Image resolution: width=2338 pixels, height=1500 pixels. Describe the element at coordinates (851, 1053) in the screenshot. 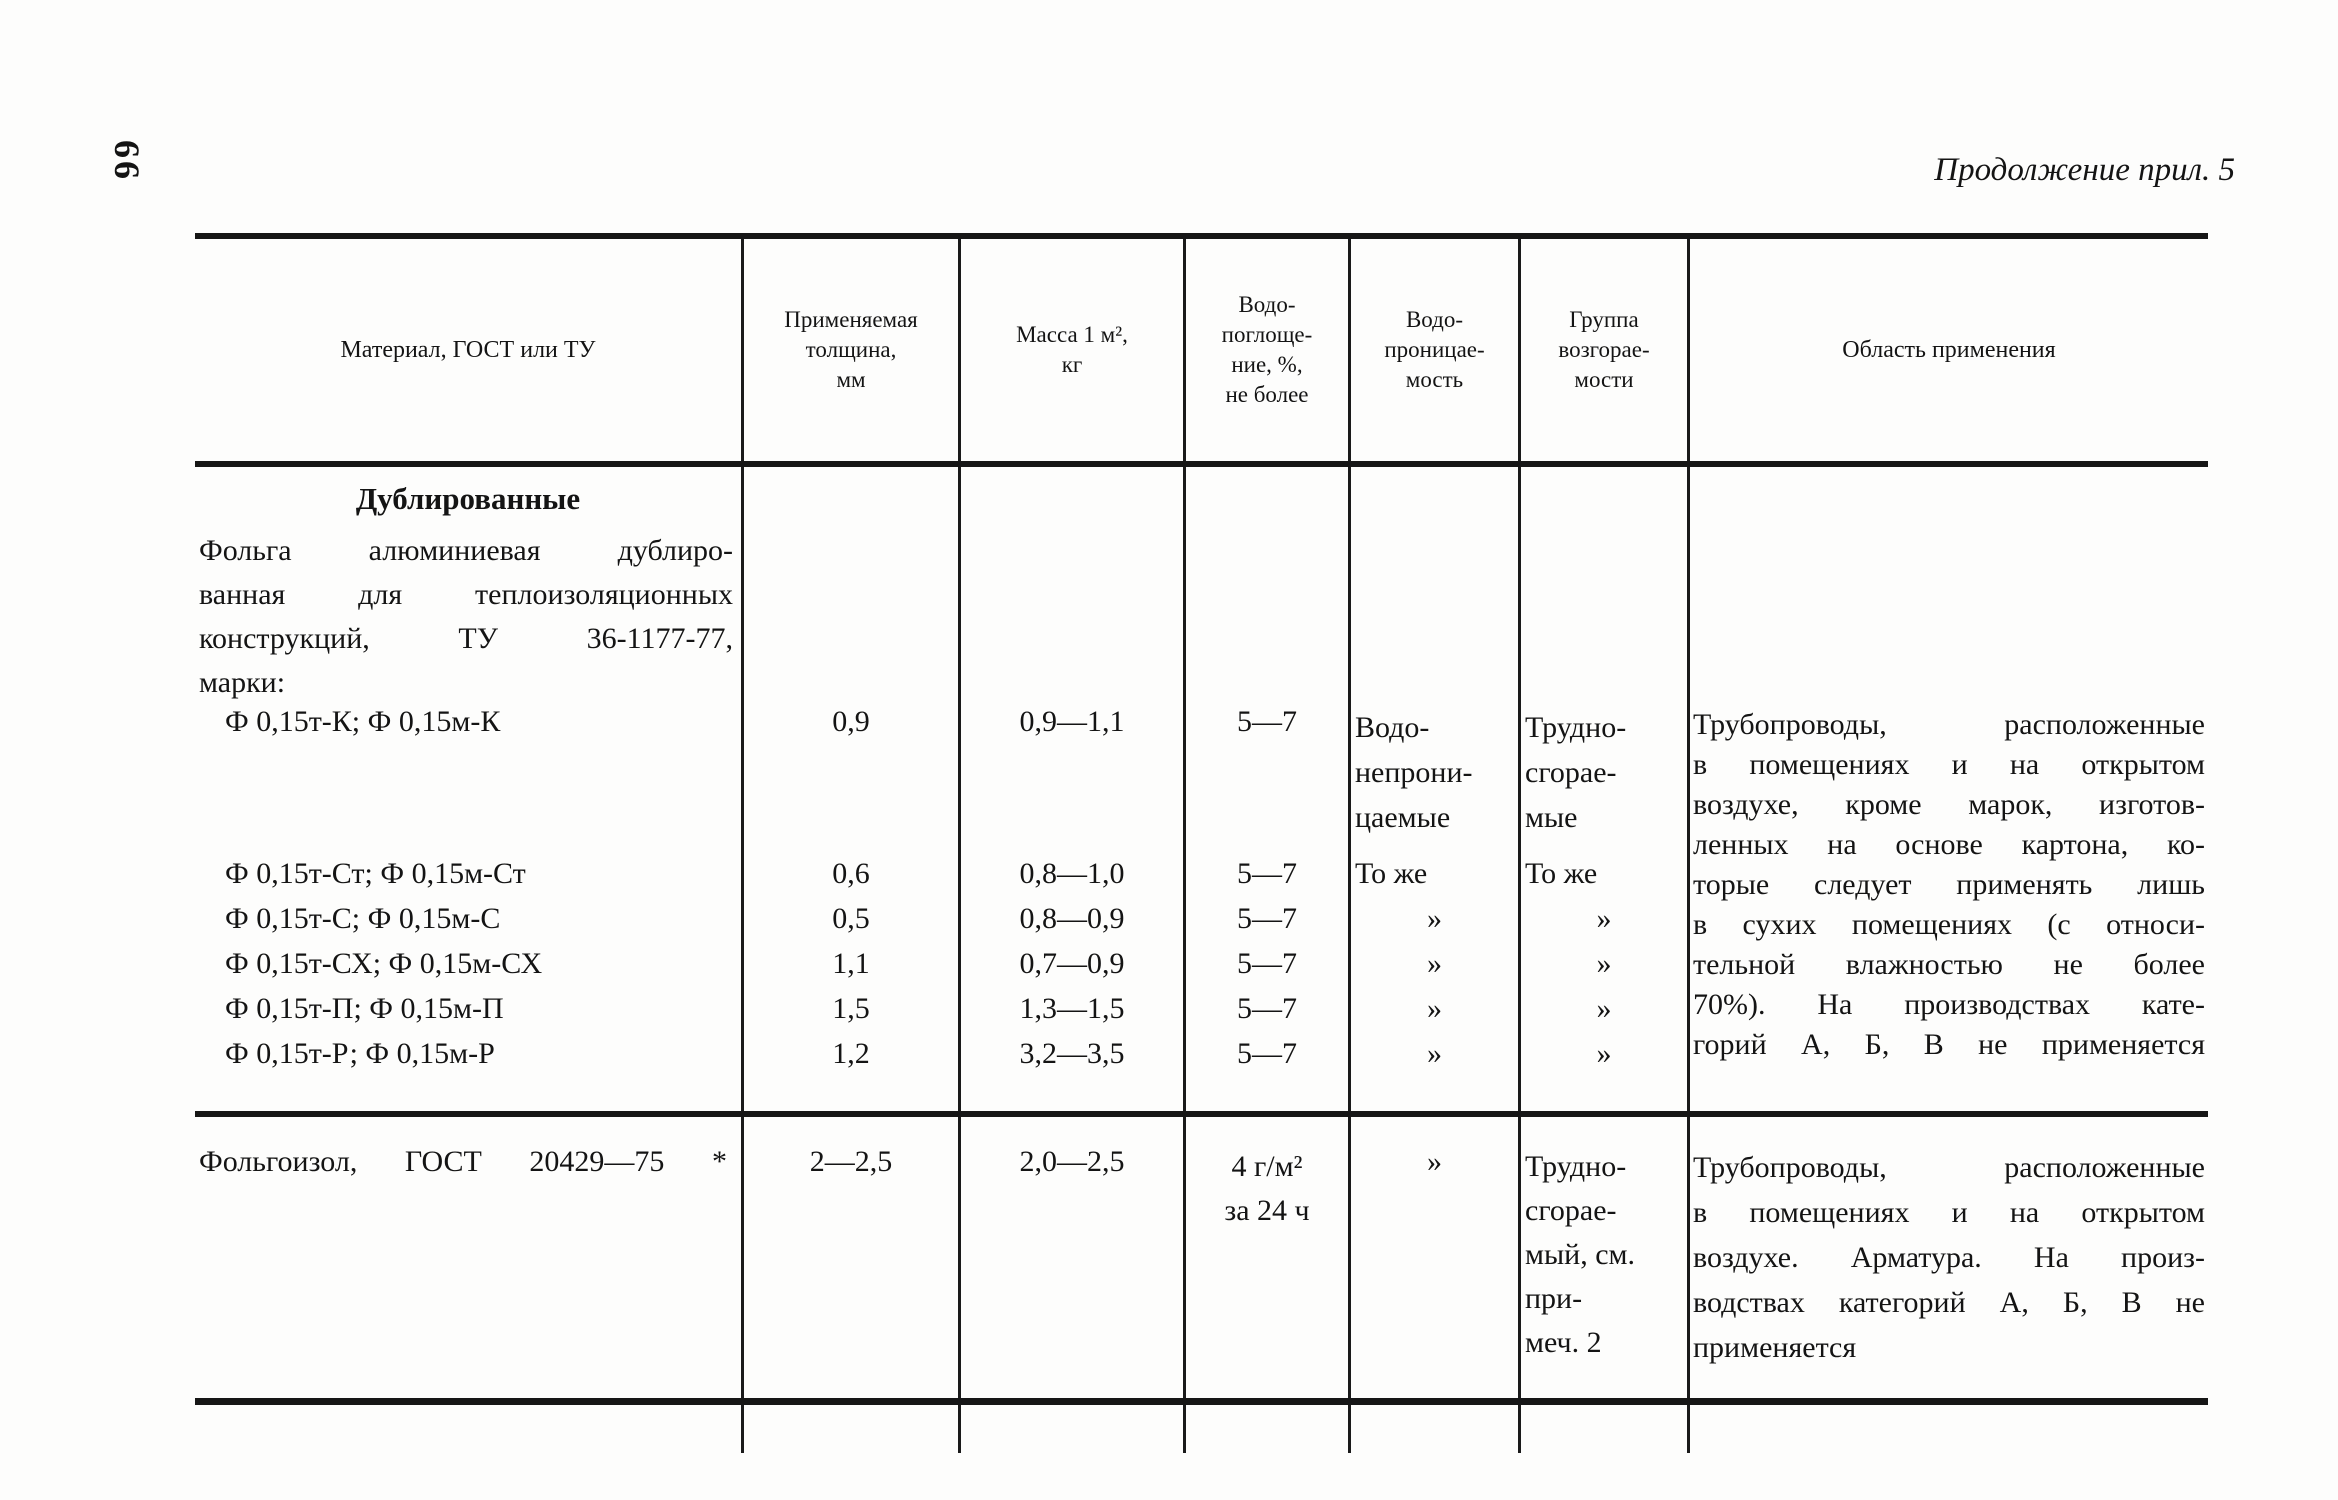

I see `thickness-value: 1,2` at that location.